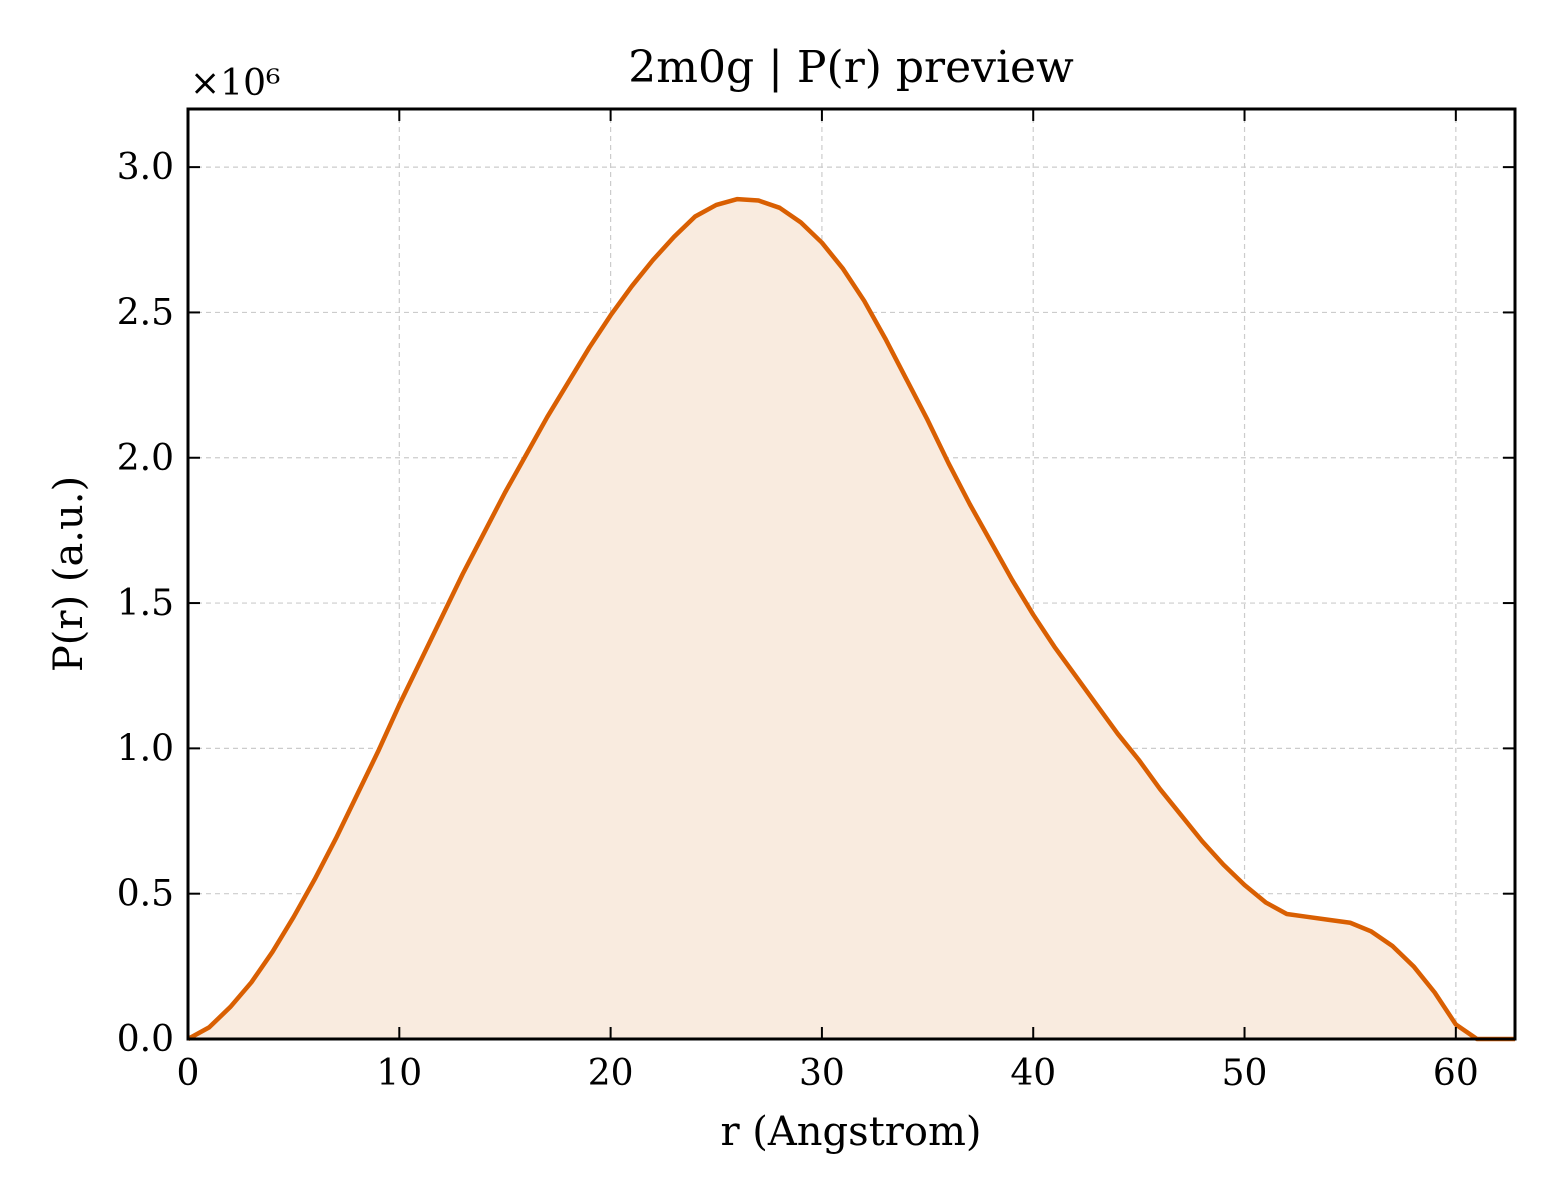 The image size is (1560, 1200). What do you see at coordinates (145, 894) in the screenshot?
I see `y-tick-label: 0.5` at bounding box center [145, 894].